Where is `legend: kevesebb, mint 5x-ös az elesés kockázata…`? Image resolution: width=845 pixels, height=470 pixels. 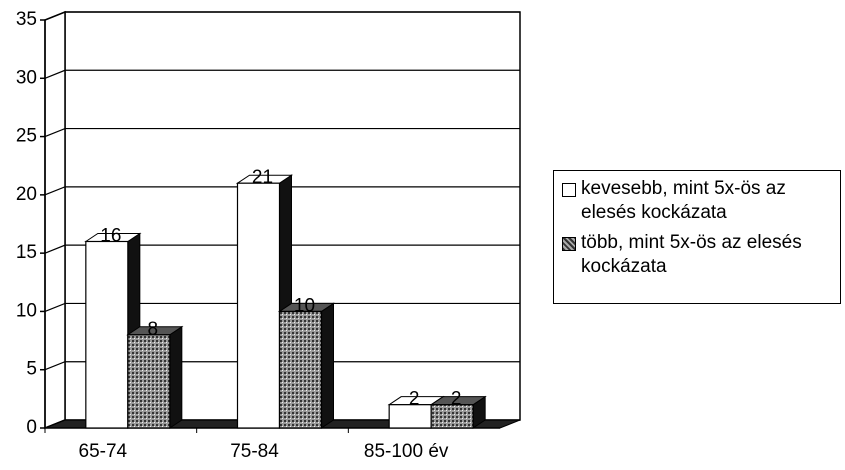 legend: kevesebb, mint 5x-ös az elesés kockázata… is located at coordinates (697, 237).